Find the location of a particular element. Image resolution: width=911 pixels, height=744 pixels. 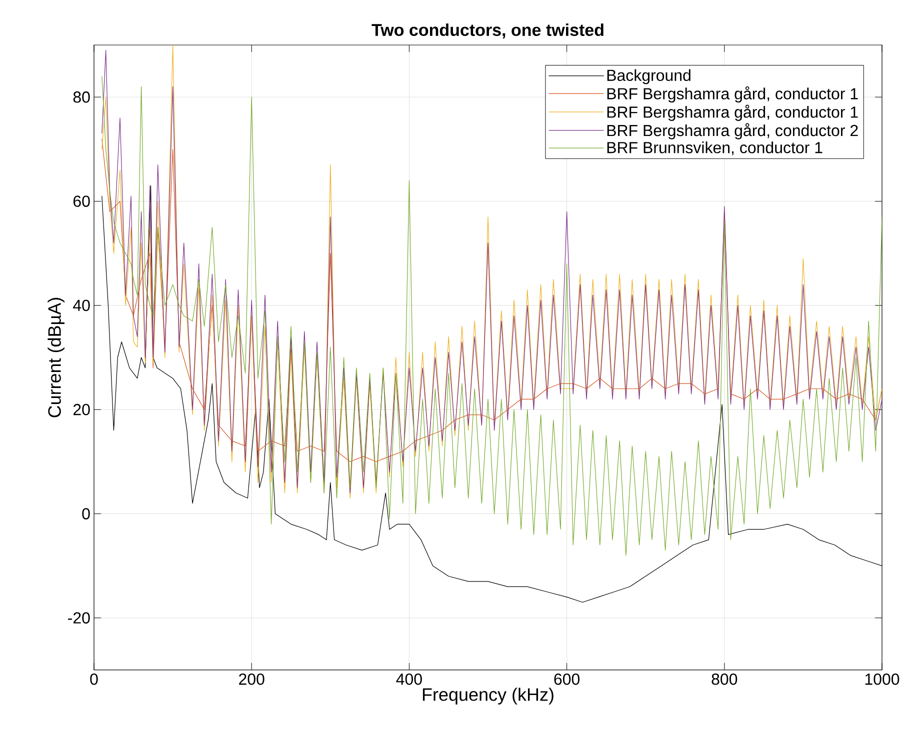

x-tick-label: 800 is located at coordinates (725, 679).